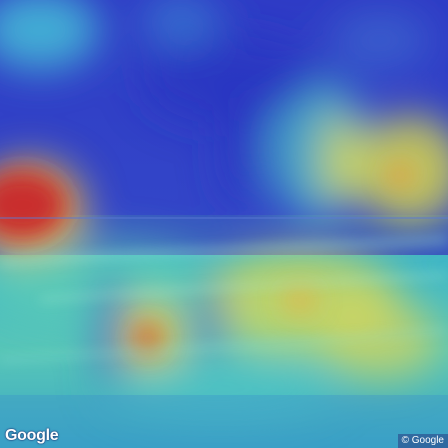  I want to click on hot-spot-left, so click(33, 205).